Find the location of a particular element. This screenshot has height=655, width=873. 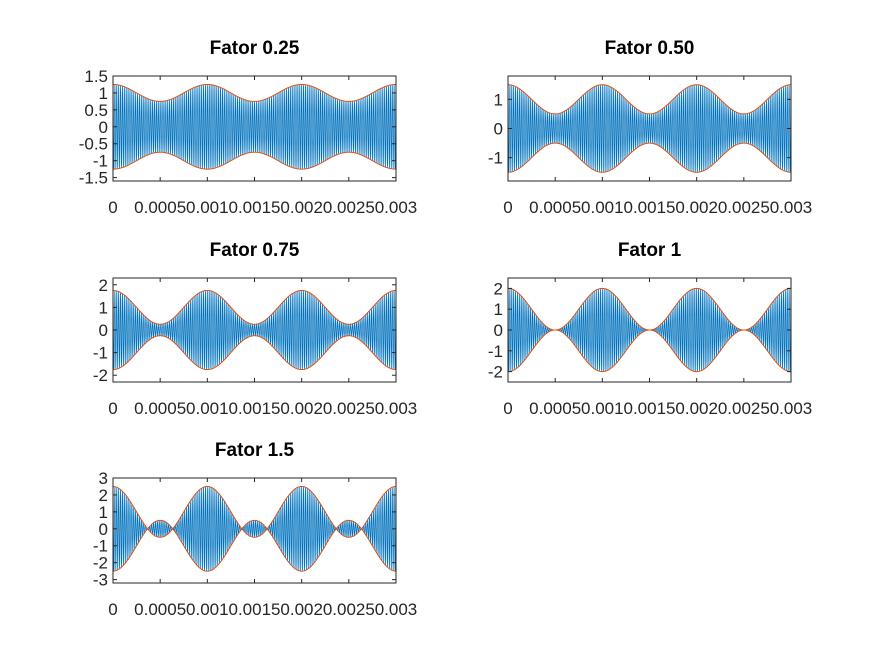

y-tick-label: 3 is located at coordinates (103, 478).